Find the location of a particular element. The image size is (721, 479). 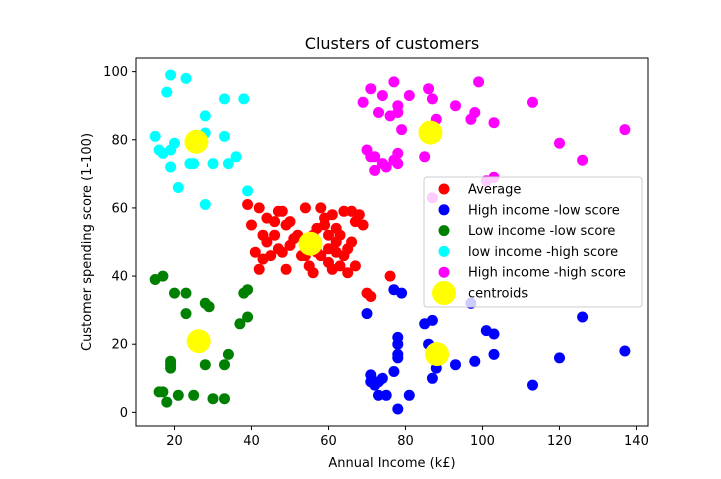

legend-label: centroids is located at coordinates (498, 294).